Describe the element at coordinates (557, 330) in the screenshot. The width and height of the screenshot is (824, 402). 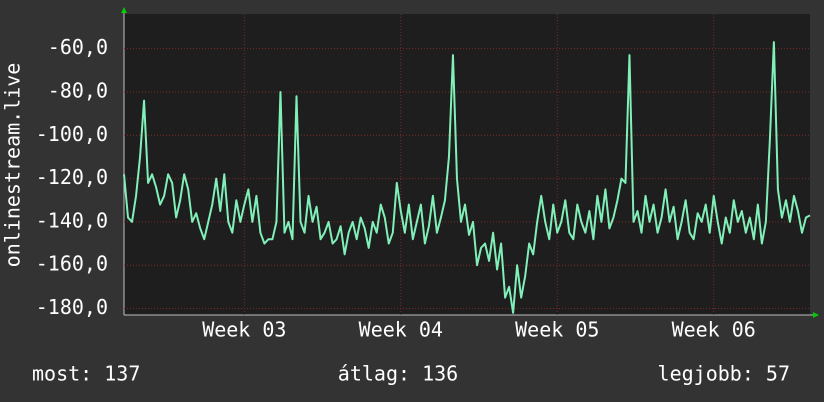
I see `x-tick-label: Week 05` at that location.